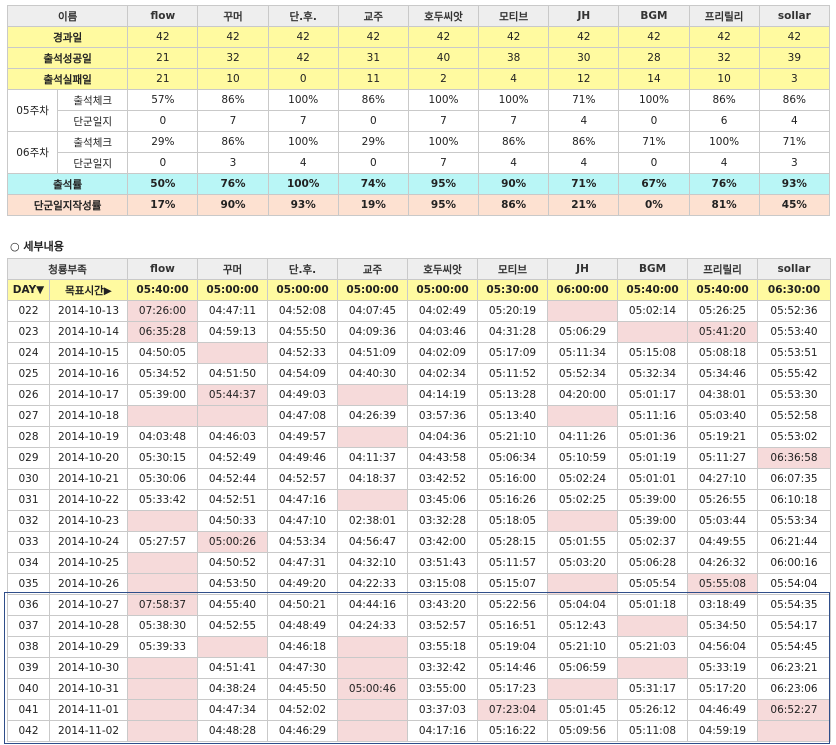  I want to click on date-cell: 2014-10-26, so click(88, 584).